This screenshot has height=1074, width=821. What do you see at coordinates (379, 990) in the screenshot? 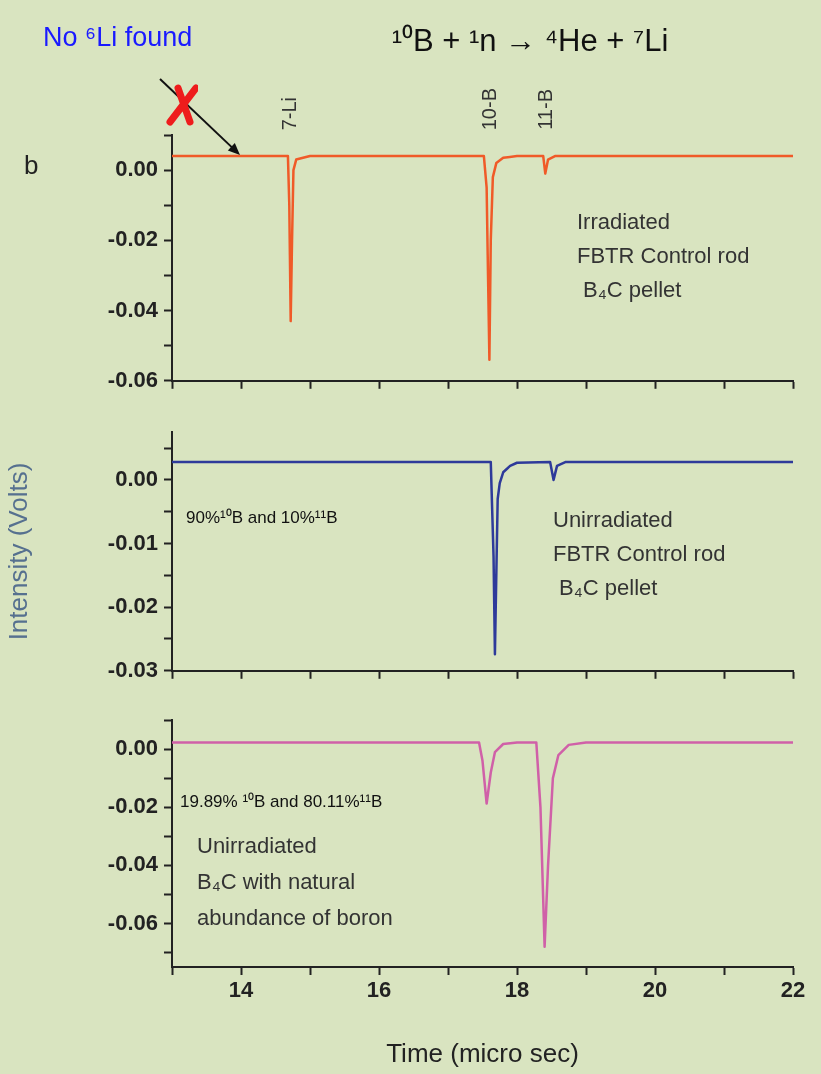
I see `x-tick-label: 16` at bounding box center [379, 990].